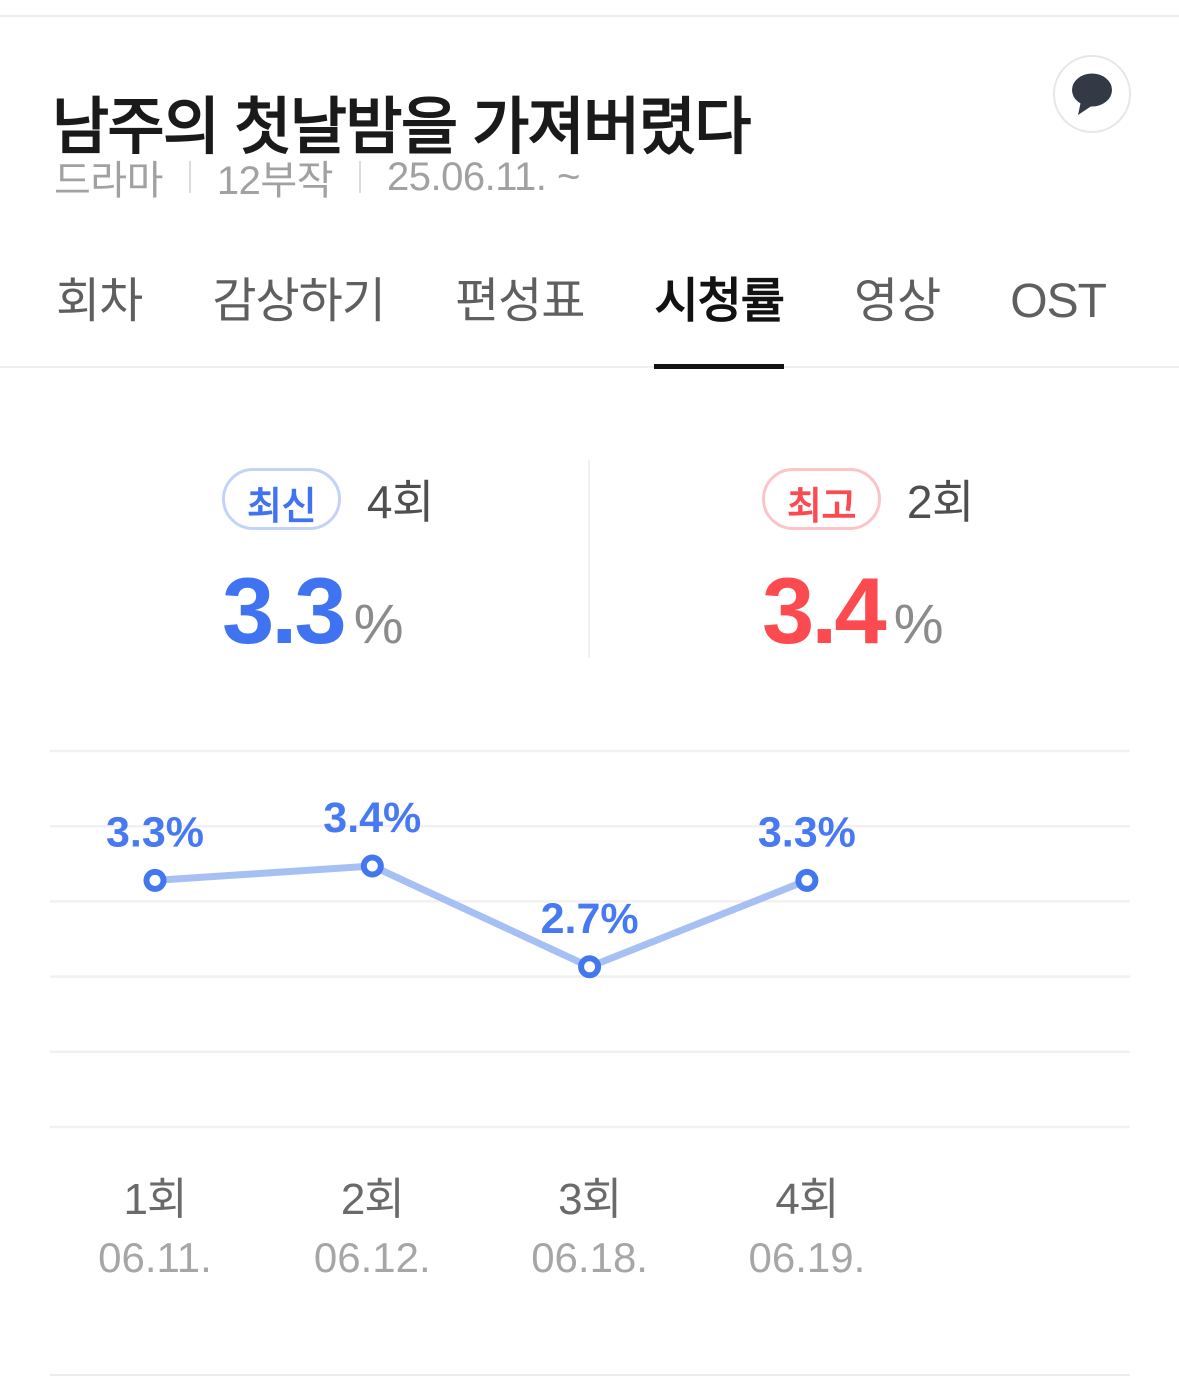 This screenshot has width=1179, height=1397. Describe the element at coordinates (481, 916) in the screenshot. I see `ratings-line` at that location.